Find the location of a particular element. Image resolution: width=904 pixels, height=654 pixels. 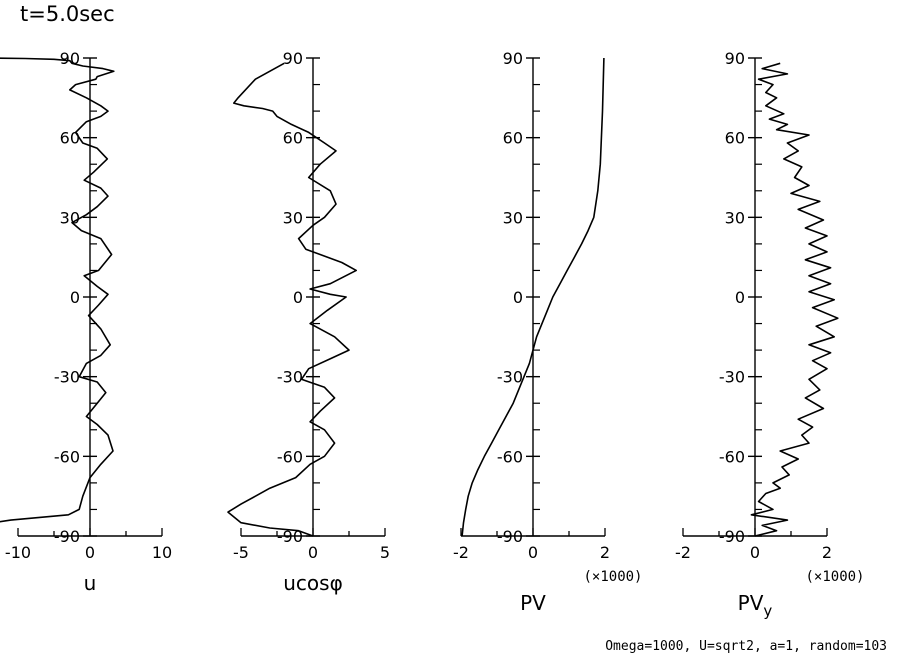

x-axis-label: u is located at coordinates (90, 583).